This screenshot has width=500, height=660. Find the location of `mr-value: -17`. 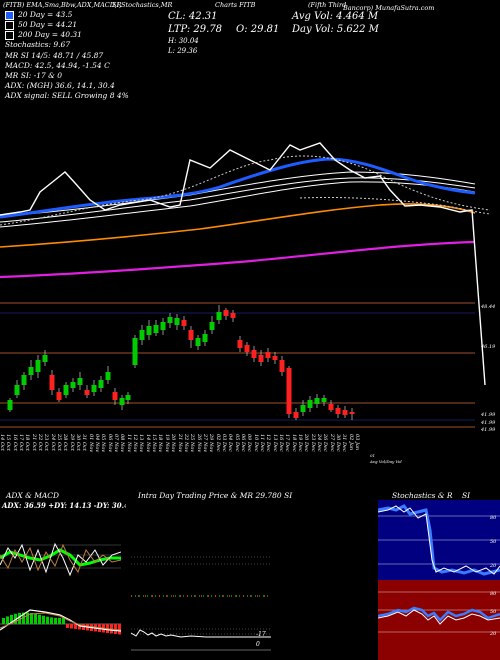

mr-value: -17 is located at coordinates (261, 634).